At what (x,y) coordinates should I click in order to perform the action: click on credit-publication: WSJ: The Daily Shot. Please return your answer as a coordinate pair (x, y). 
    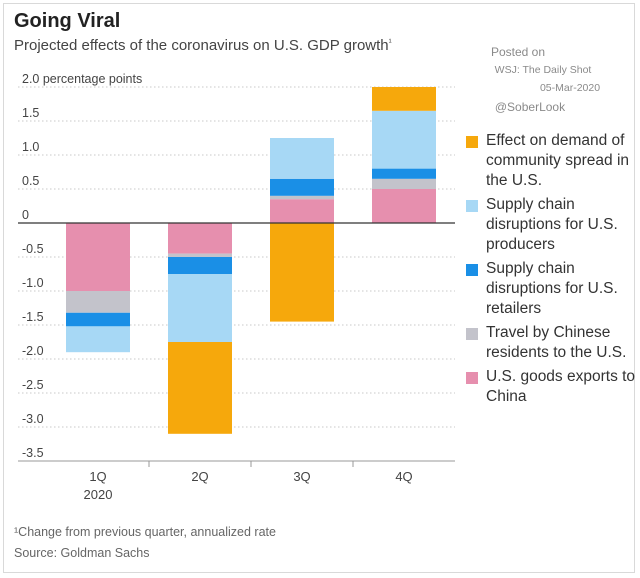
    Looking at the image, I should click on (543, 70).